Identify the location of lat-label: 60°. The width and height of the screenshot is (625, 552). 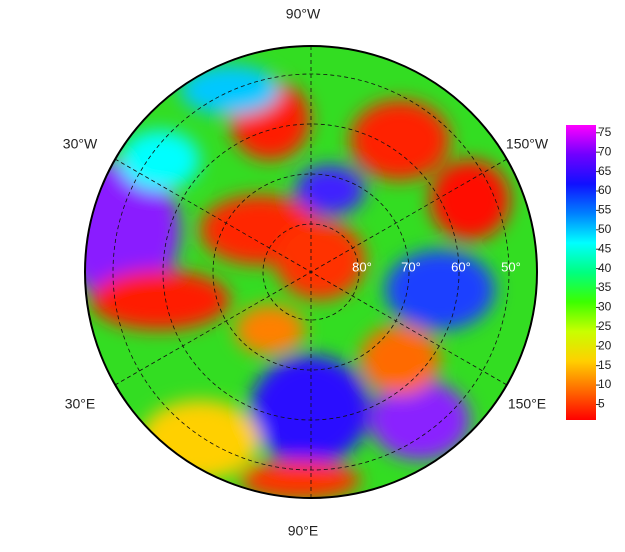
(461, 266).